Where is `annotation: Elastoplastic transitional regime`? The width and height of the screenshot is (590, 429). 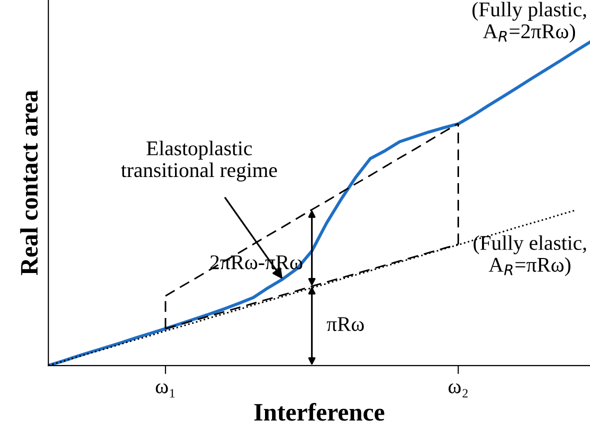
annotation: Elastoplastic transitional regime is located at coordinates (199, 161).